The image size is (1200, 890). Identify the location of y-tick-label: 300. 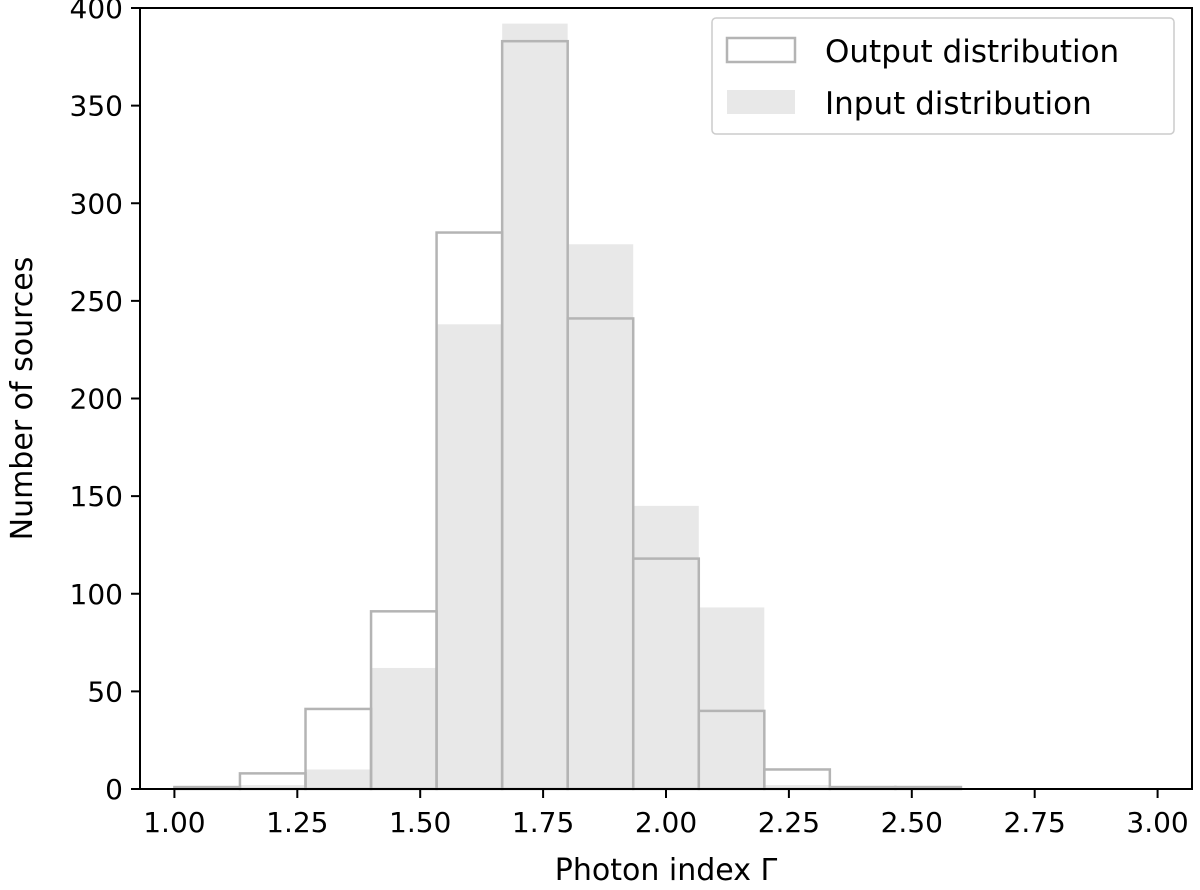
(96, 203).